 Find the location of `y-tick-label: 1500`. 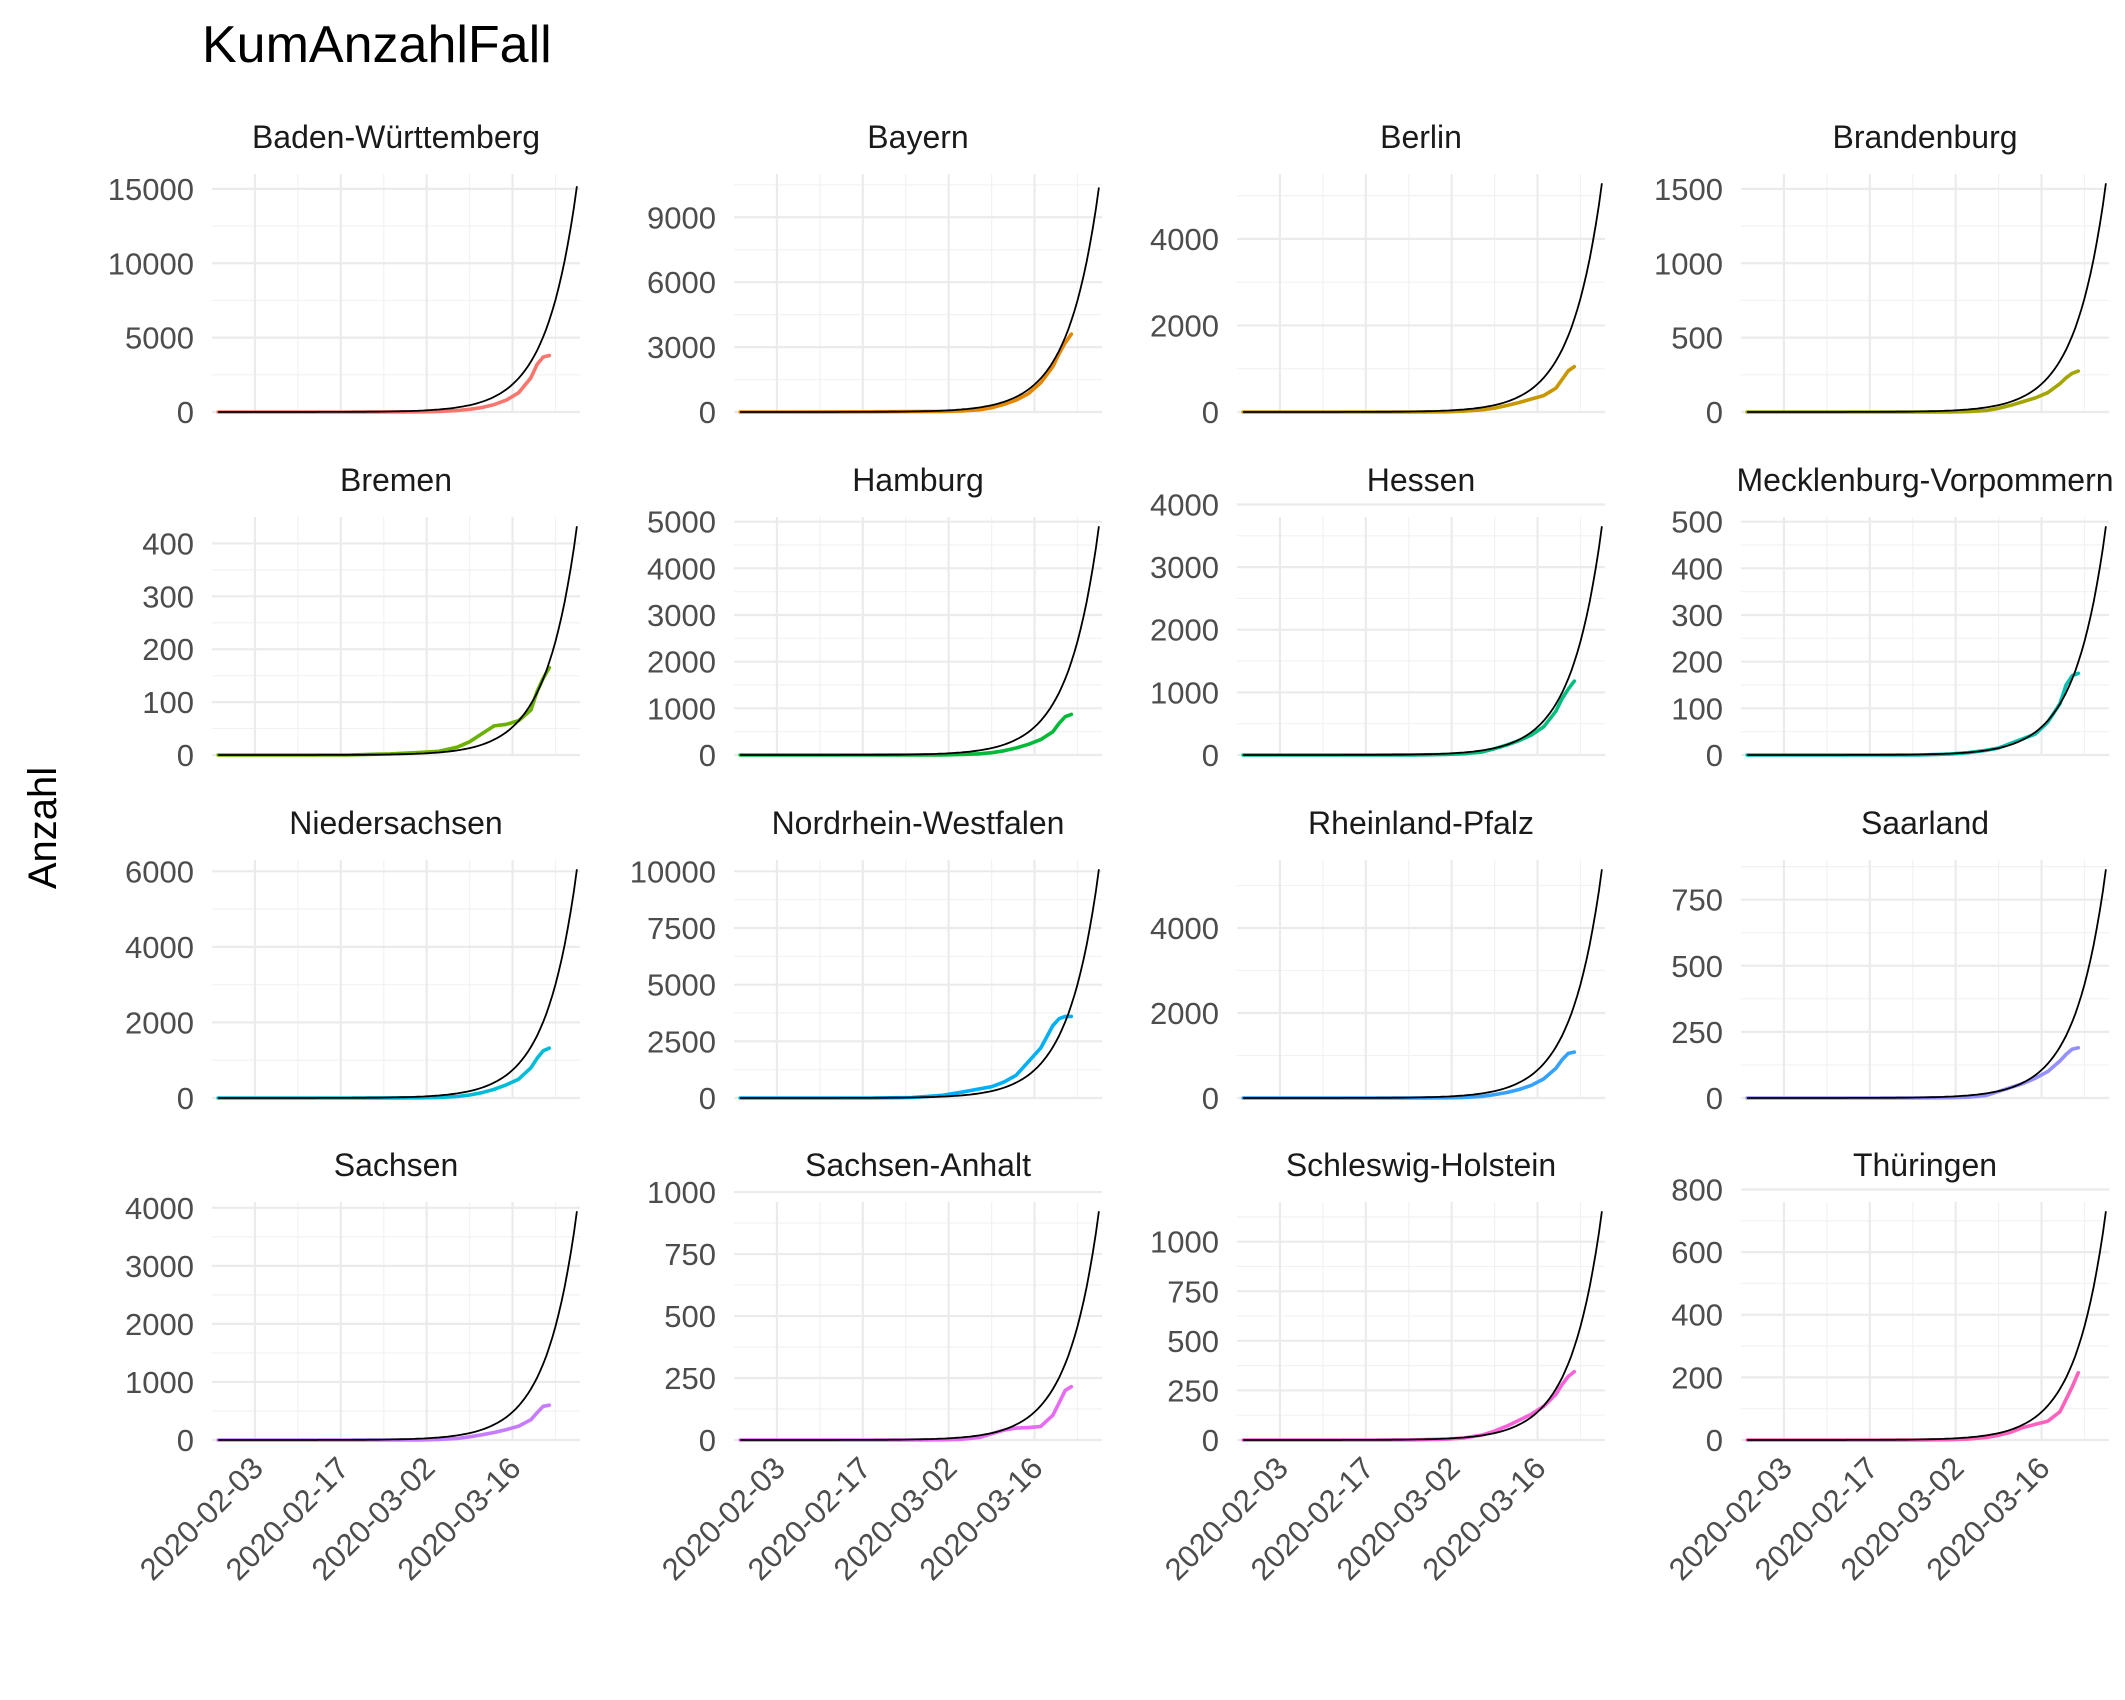

y-tick-label: 1500 is located at coordinates (1688, 189).